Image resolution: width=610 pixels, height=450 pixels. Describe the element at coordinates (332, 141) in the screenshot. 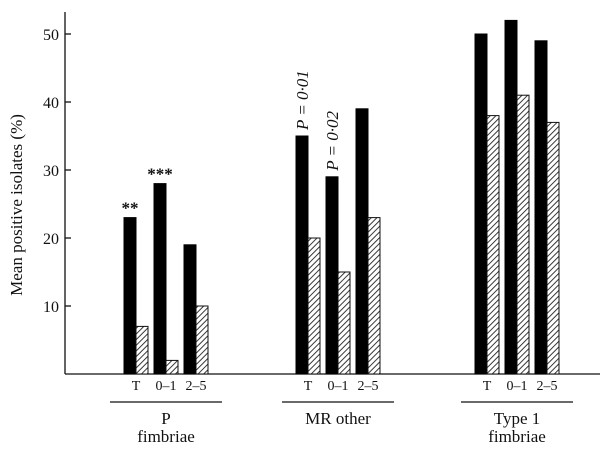

I see `significance-annotation: P = 0·02` at that location.